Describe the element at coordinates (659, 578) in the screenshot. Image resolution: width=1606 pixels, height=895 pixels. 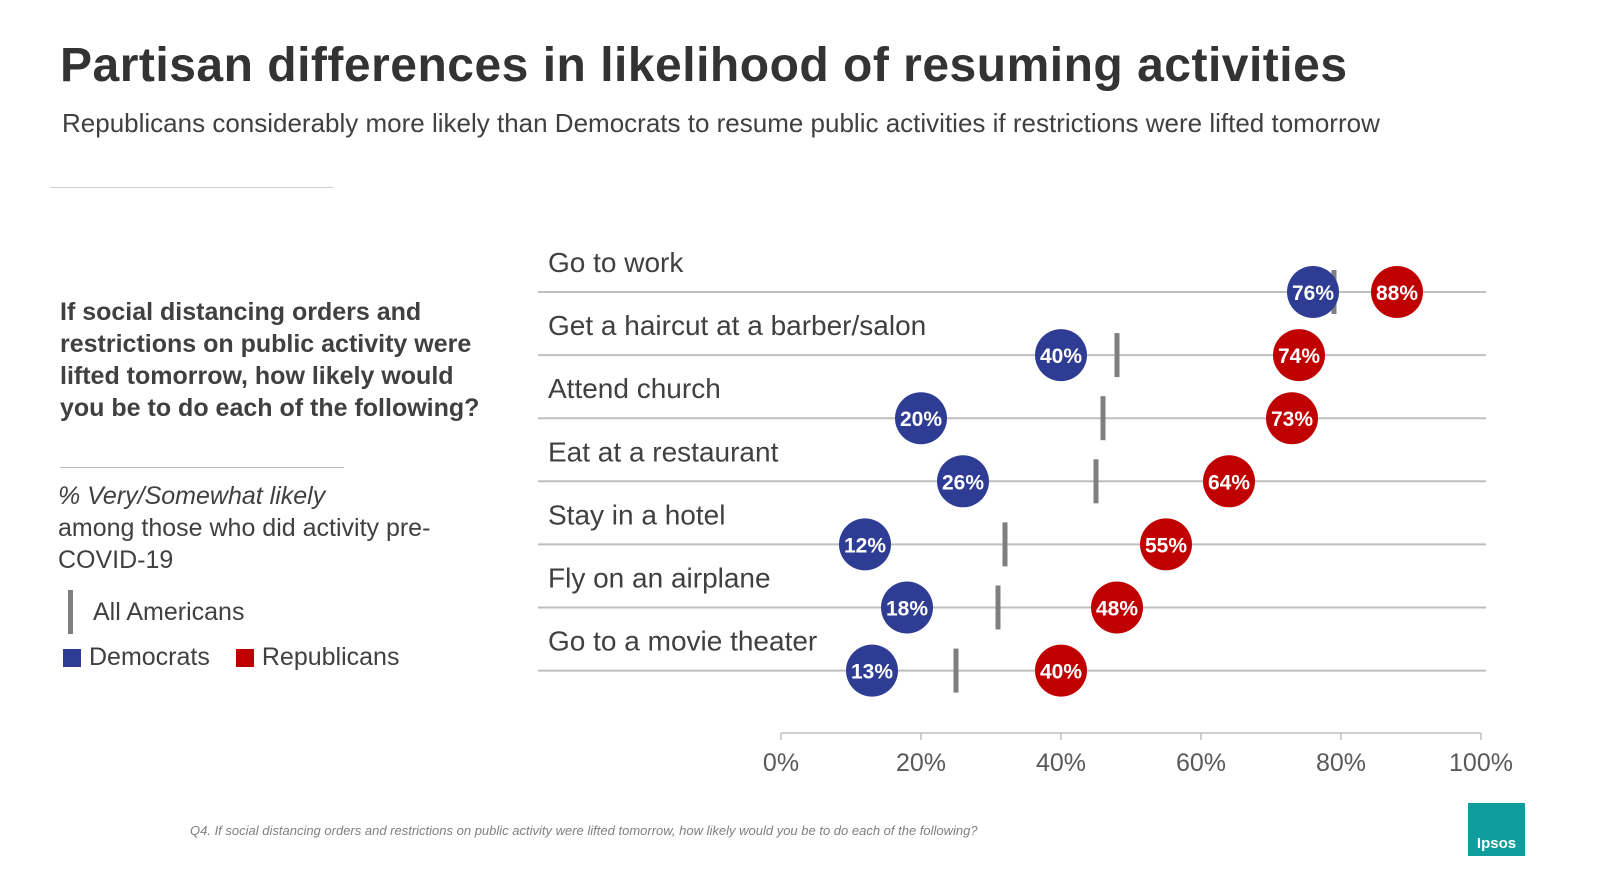
I see `category-label: Fly on an airplane` at that location.